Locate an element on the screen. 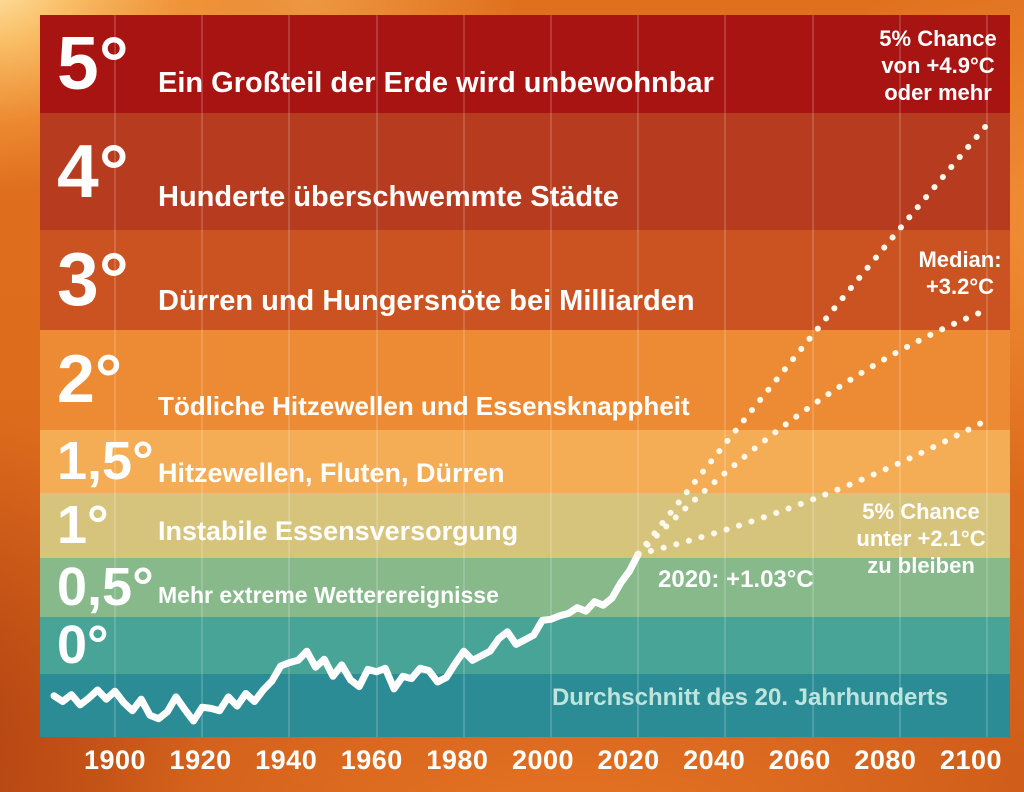  annotation-line: von +4.9°C is located at coordinates (938, 65).